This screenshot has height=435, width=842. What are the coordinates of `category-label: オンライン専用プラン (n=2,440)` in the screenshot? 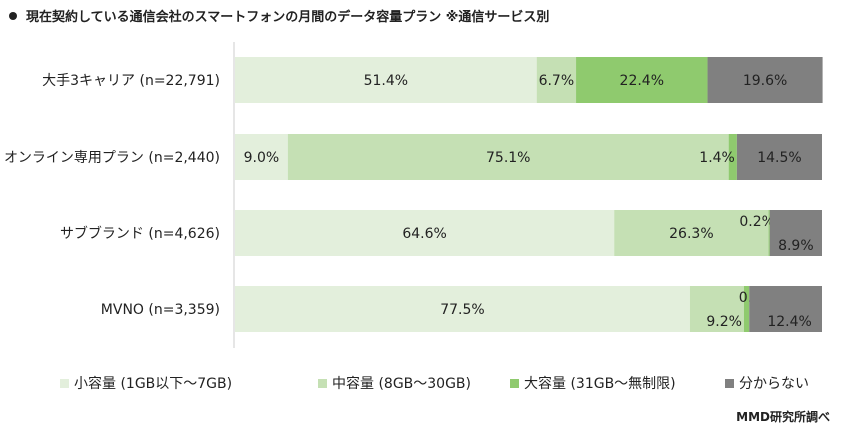 It's located at (112, 158).